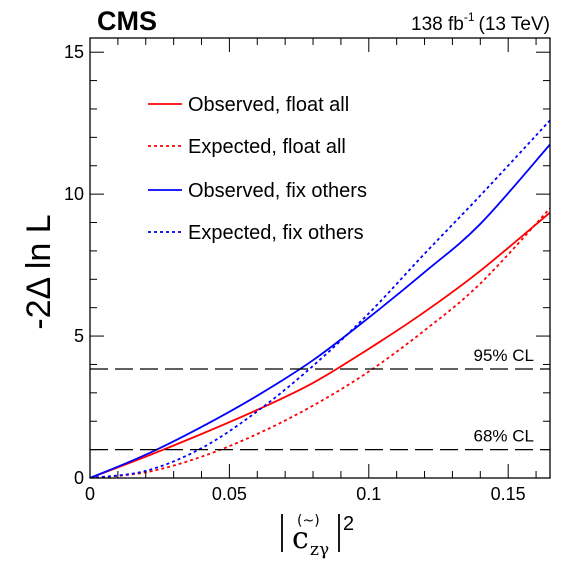 Image resolution: width=580 pixels, height=563 pixels. Describe the element at coordinates (90, 494) in the screenshot. I see `x-tick-label: 0` at that location.